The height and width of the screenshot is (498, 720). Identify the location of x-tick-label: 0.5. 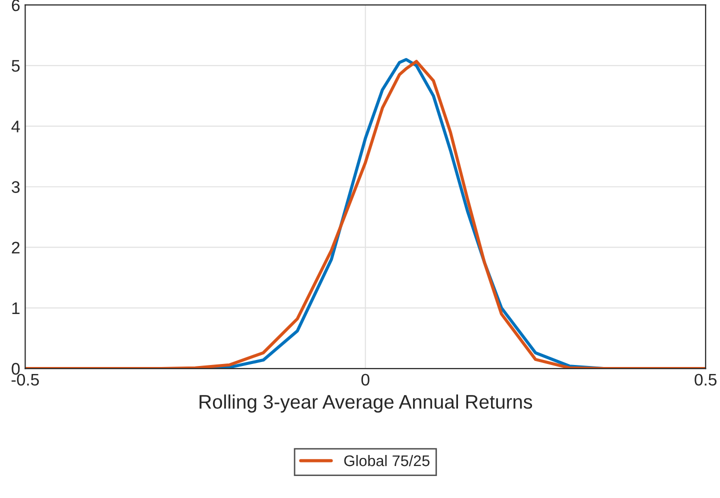
(705, 380).